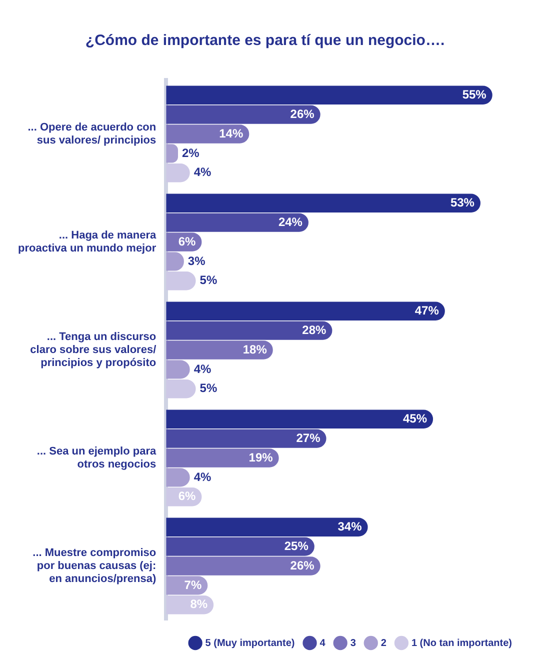 Image resolution: width=550 pixels, height=670 pixels. Describe the element at coordinates (193, 585) in the screenshot. I see `data-label: 7%` at that location.